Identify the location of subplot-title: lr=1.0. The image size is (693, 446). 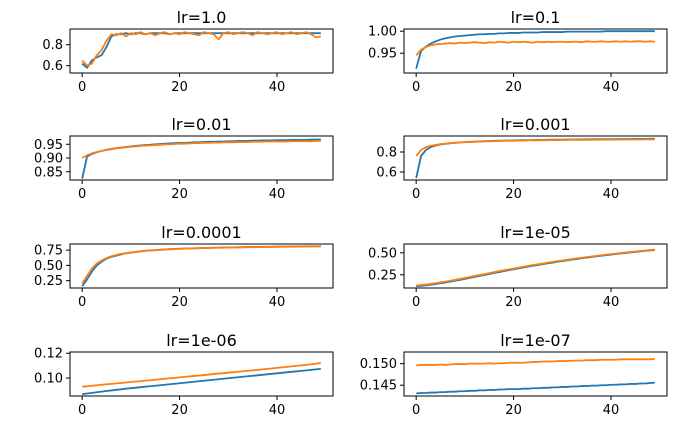
(202, 17).